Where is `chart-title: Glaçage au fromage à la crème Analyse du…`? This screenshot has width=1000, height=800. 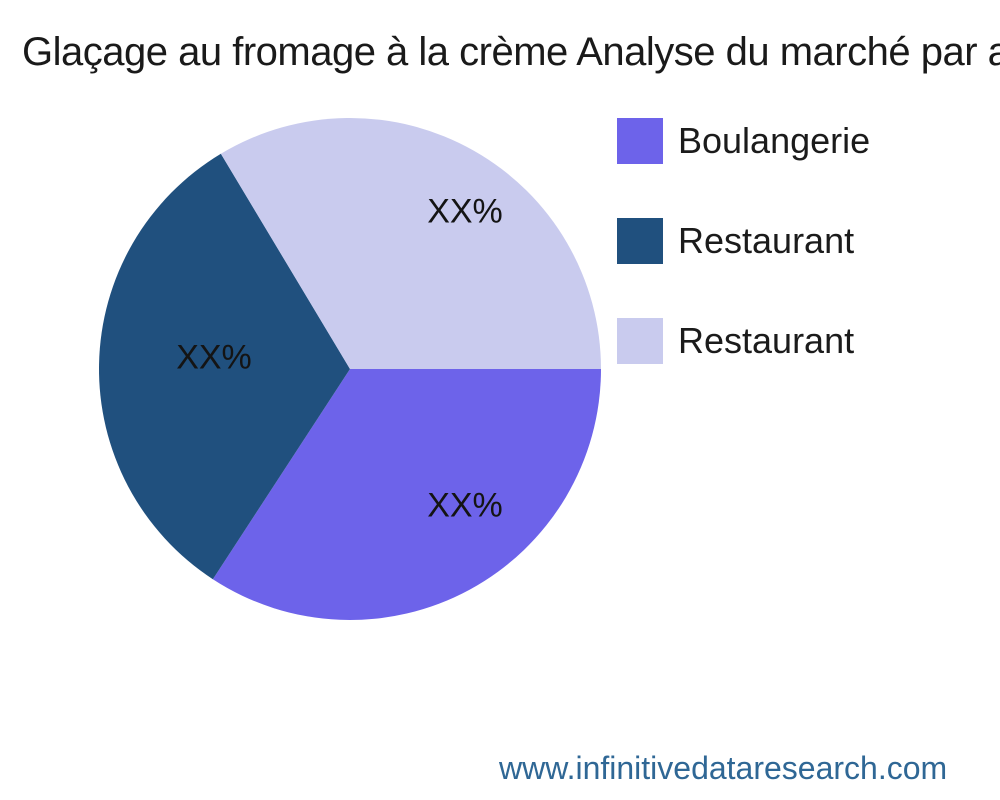
chart-title: Glaçage au fromage à la crème Analyse du… is located at coordinates (511, 52).